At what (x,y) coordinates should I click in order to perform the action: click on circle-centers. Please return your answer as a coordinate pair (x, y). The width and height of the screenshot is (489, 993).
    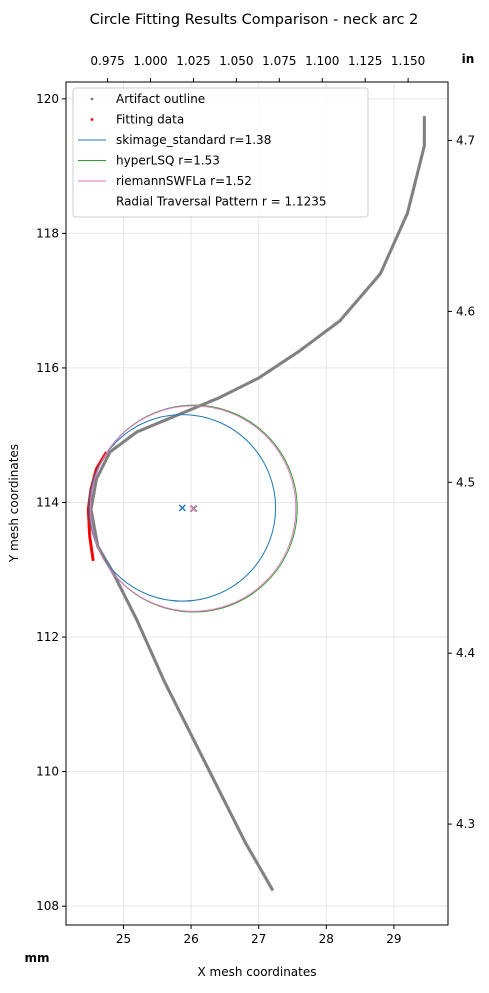
    Looking at the image, I should click on (188, 508).